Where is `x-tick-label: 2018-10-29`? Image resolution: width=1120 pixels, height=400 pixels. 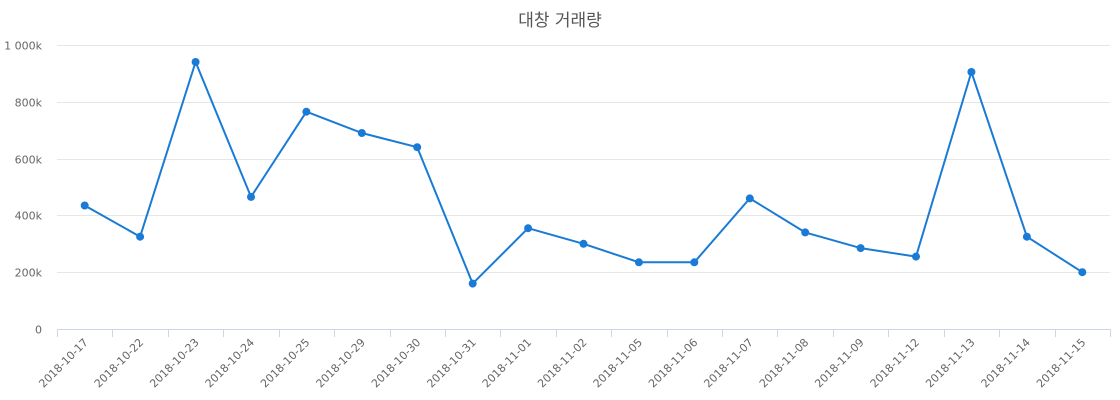
x-tick-label: 2018-10-29 is located at coordinates (341, 363).